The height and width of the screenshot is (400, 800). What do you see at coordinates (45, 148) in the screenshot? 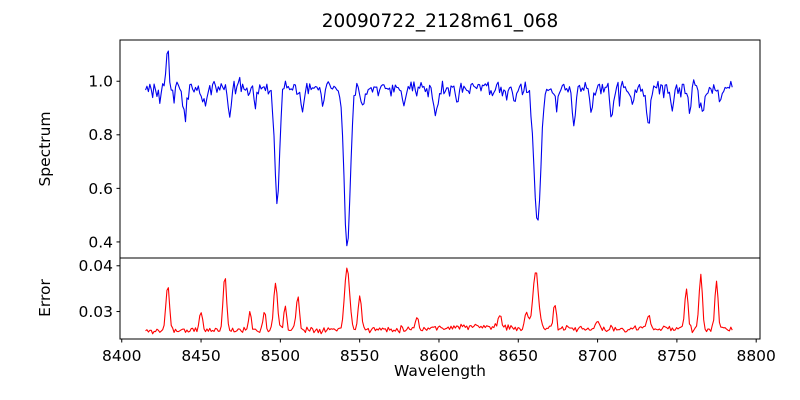
I see `y-axis-label-spectrum: Spectrum` at bounding box center [45, 148].